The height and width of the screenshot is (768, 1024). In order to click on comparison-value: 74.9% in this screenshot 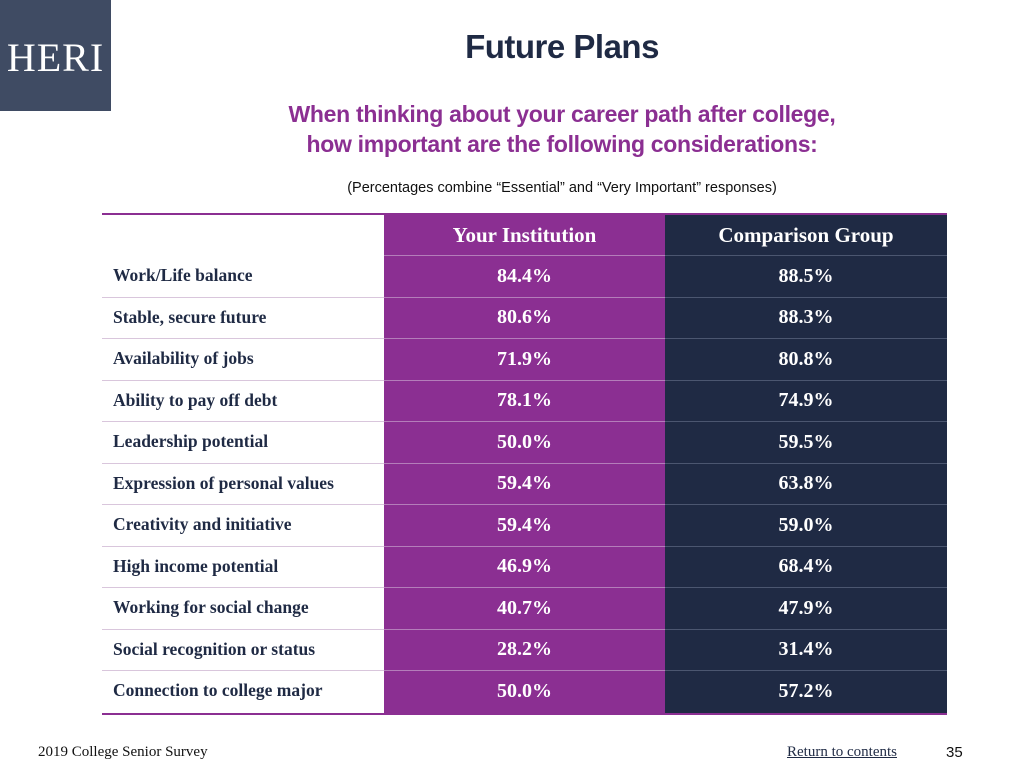, I will do `click(806, 401)`.